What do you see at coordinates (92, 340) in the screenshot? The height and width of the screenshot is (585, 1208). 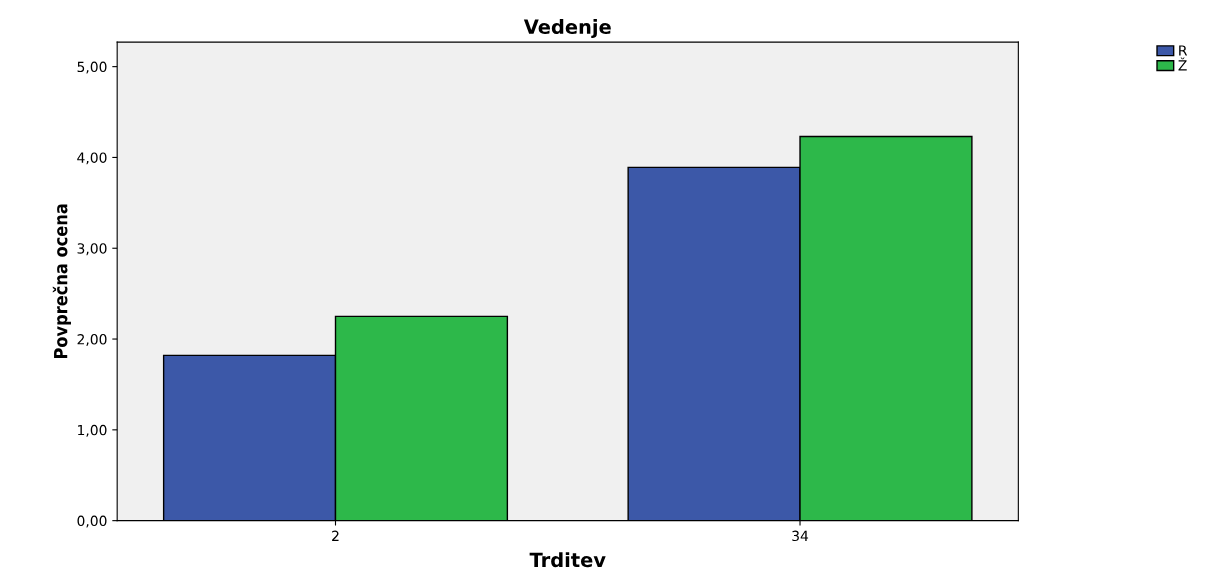 I see `y-tick-label: 2,00` at bounding box center [92, 340].